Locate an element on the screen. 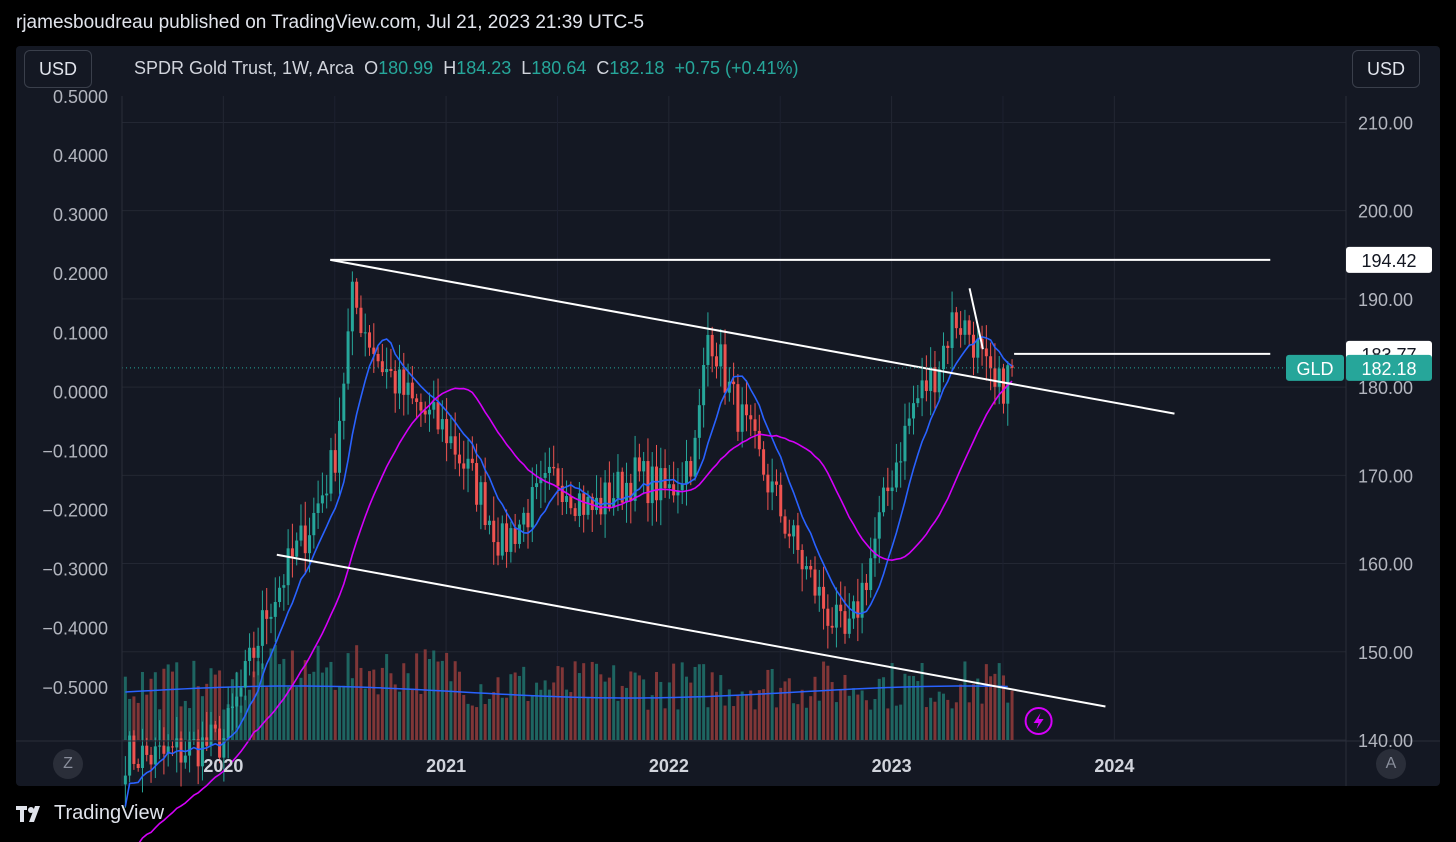 The width and height of the screenshot is (1456, 842). open-value: 180.99 is located at coordinates (406, 68).